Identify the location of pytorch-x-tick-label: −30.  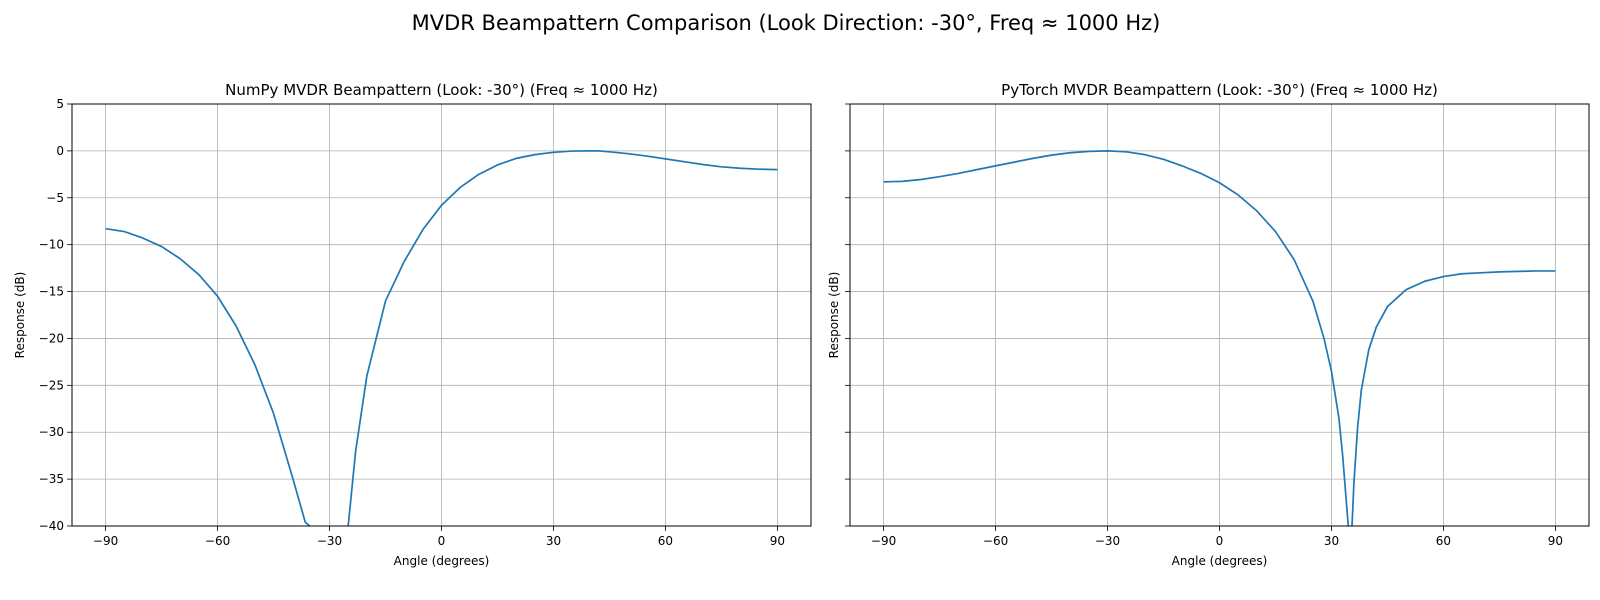
(1107, 541).